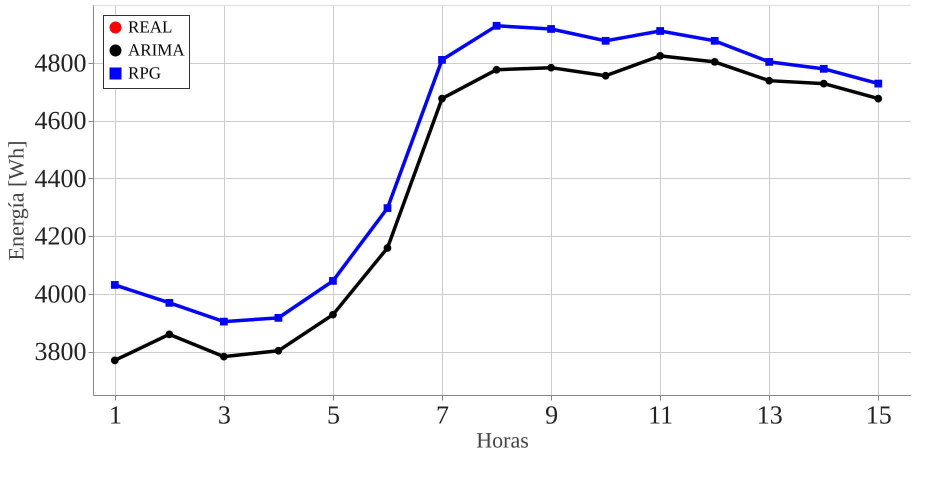 The height and width of the screenshot is (479, 942). Describe the element at coordinates (879, 415) in the screenshot. I see `x-tick-label: 15` at that location.